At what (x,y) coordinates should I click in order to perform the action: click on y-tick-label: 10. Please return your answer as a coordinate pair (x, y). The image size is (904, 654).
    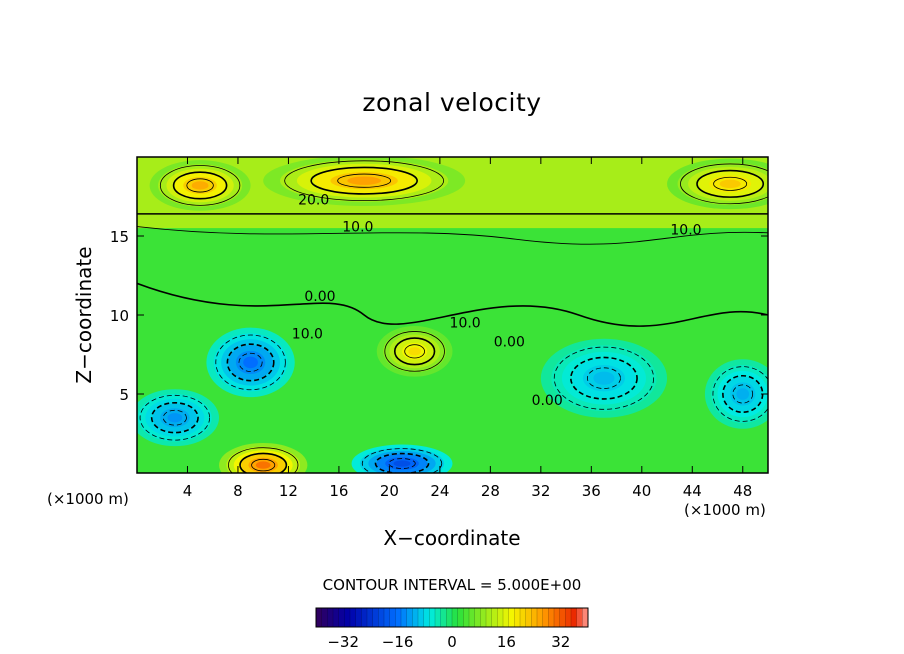
    Looking at the image, I should click on (119, 316).